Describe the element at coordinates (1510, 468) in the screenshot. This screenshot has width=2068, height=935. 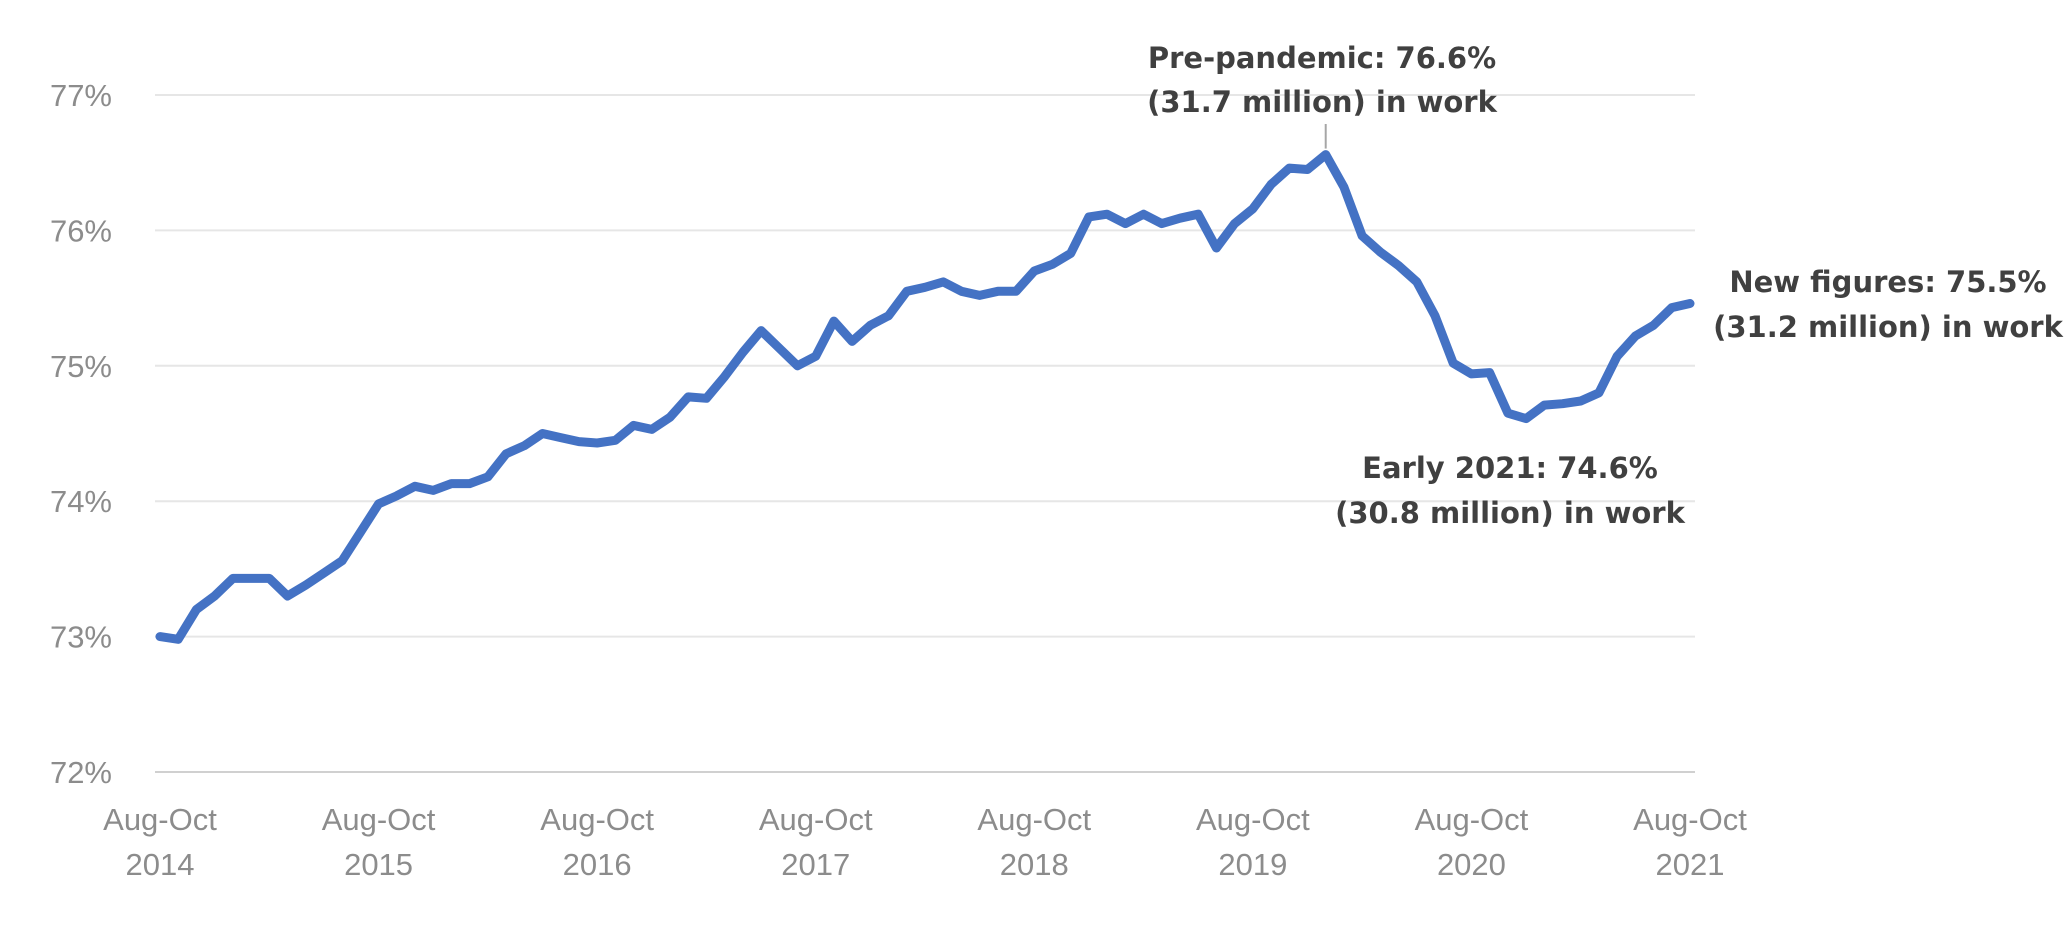
I see `annotation-early-2021-line1: Early 2021: 74.6%` at that location.